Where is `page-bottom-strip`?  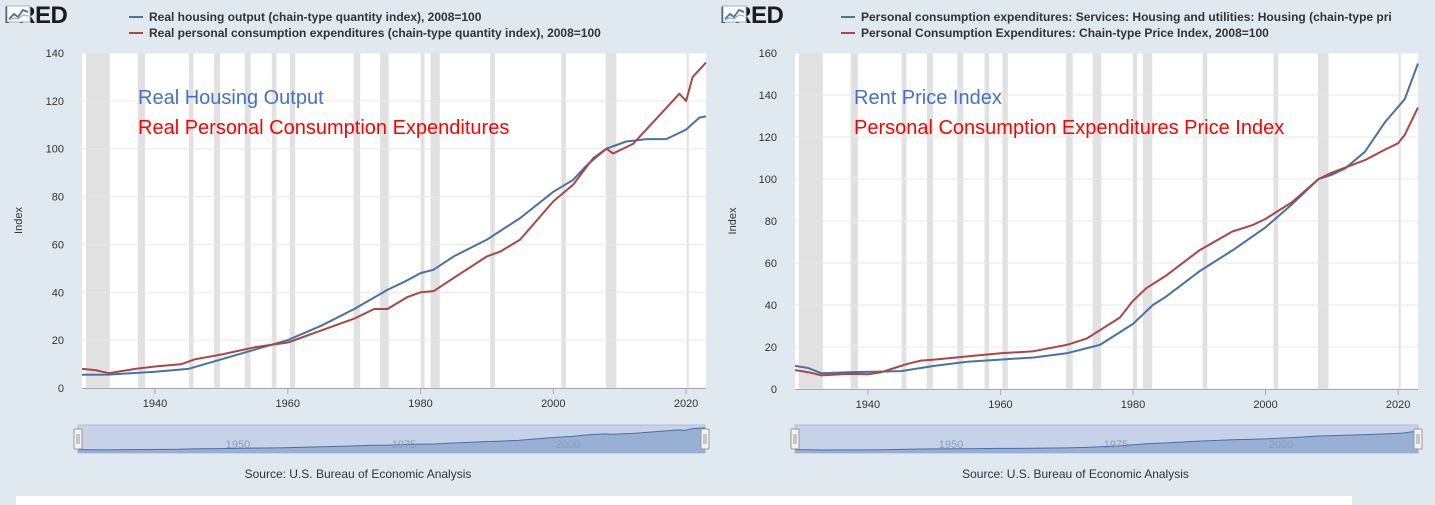 page-bottom-strip is located at coordinates (684, 500).